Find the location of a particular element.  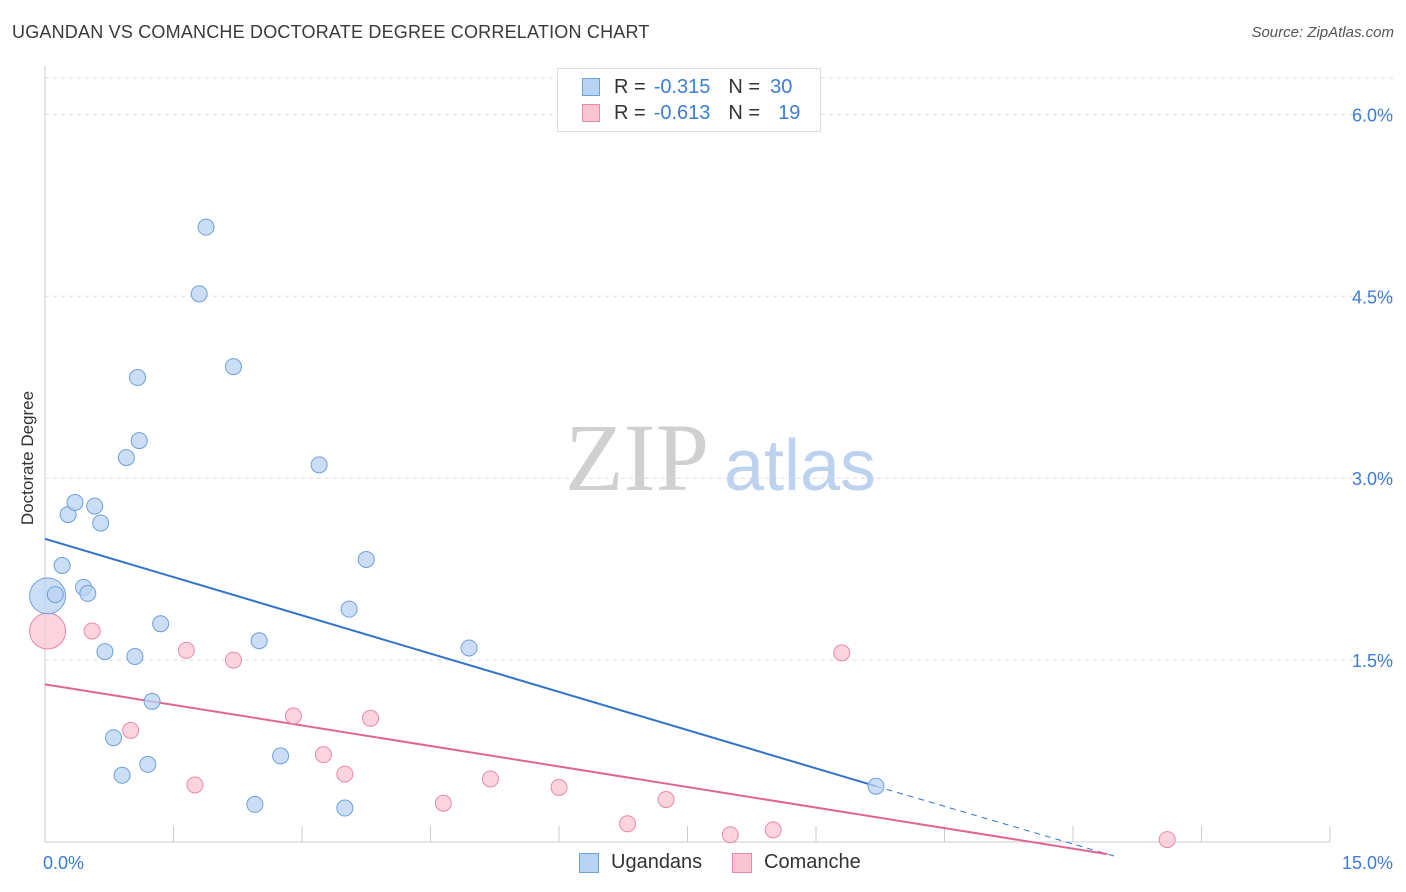

legend-item-comanche: Comanche is located at coordinates (796, 862).